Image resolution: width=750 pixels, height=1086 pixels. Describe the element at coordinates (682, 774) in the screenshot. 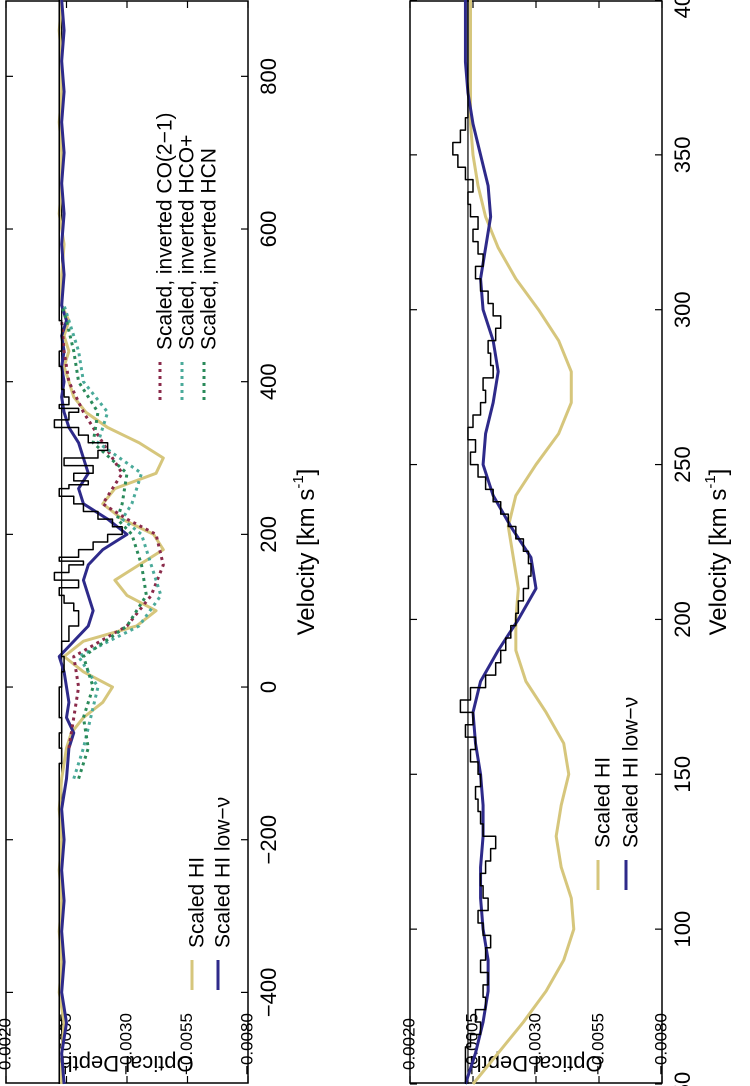

I see `x-tick-label: 150` at that location.